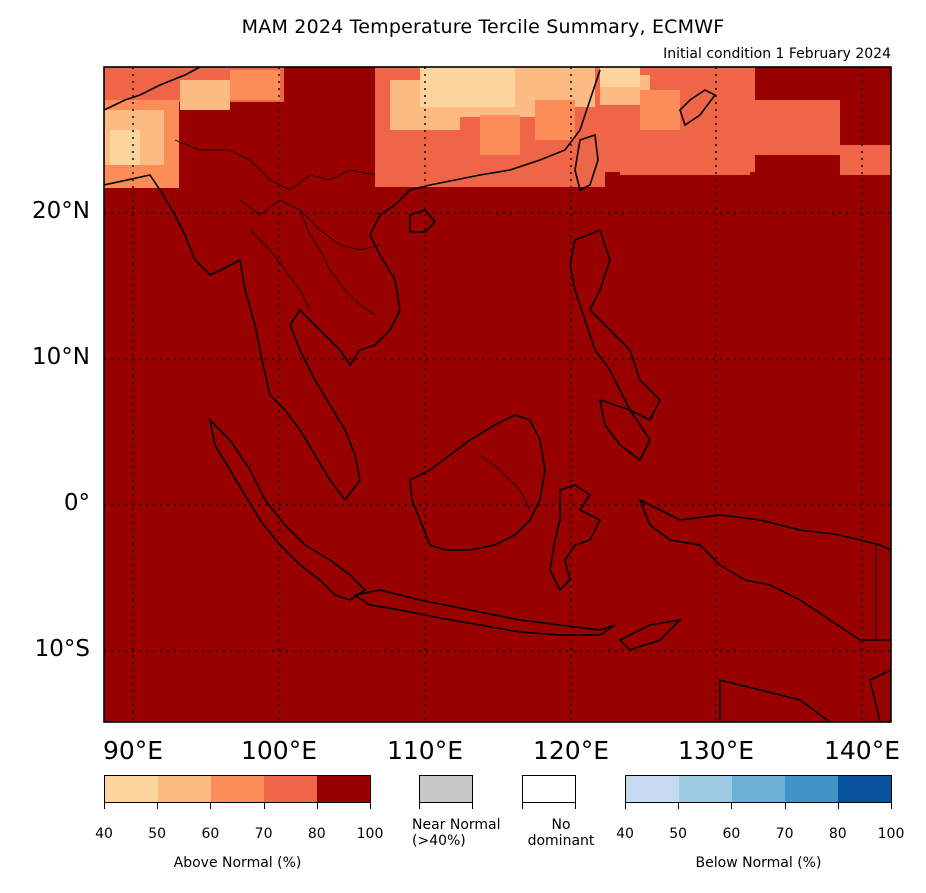  I want to click on near-normal-label: Near Normal (>40%), so click(472, 833).